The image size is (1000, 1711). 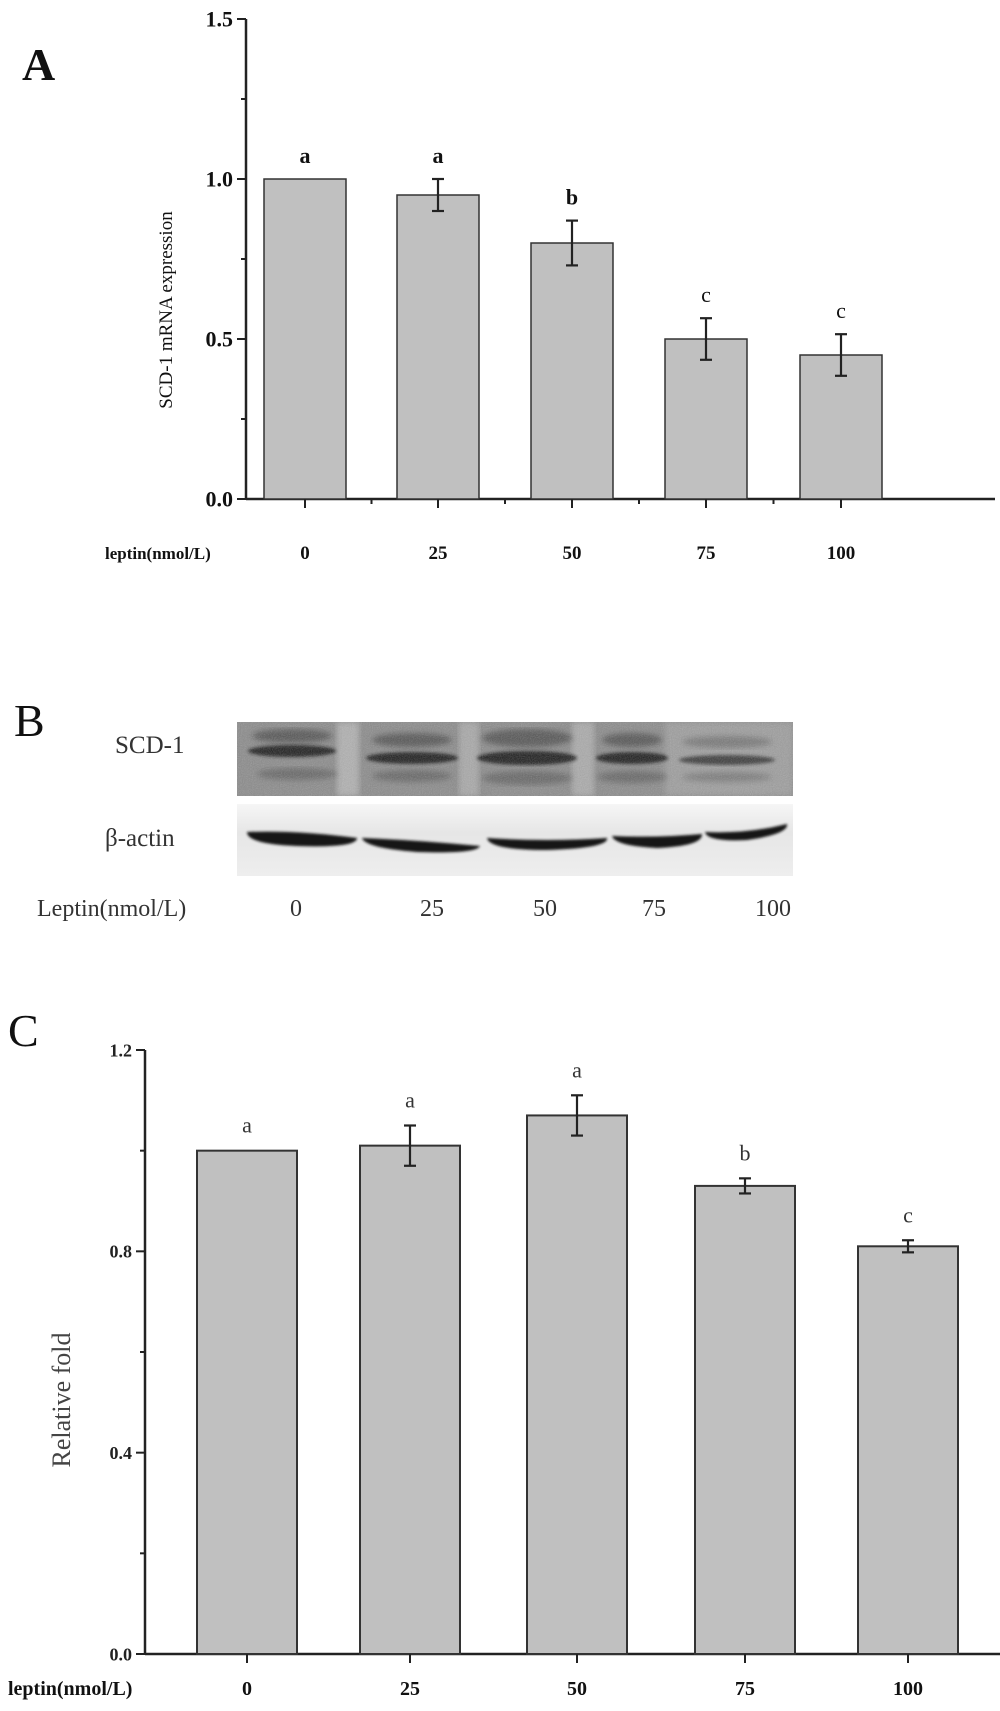 What do you see at coordinates (220, 19) in the screenshot?
I see `y-tick-label: 1.5` at bounding box center [220, 19].